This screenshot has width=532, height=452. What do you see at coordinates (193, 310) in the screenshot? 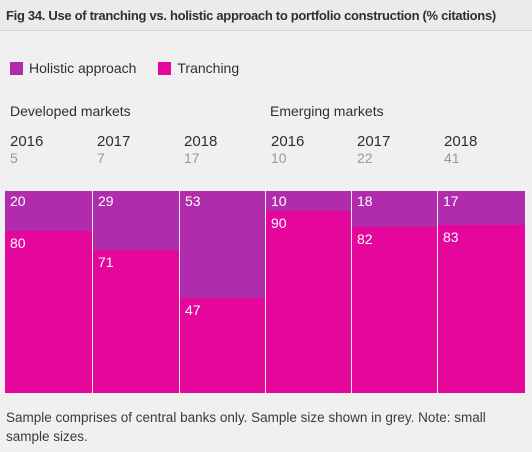
I see `data-label-tranching: 47` at bounding box center [193, 310].